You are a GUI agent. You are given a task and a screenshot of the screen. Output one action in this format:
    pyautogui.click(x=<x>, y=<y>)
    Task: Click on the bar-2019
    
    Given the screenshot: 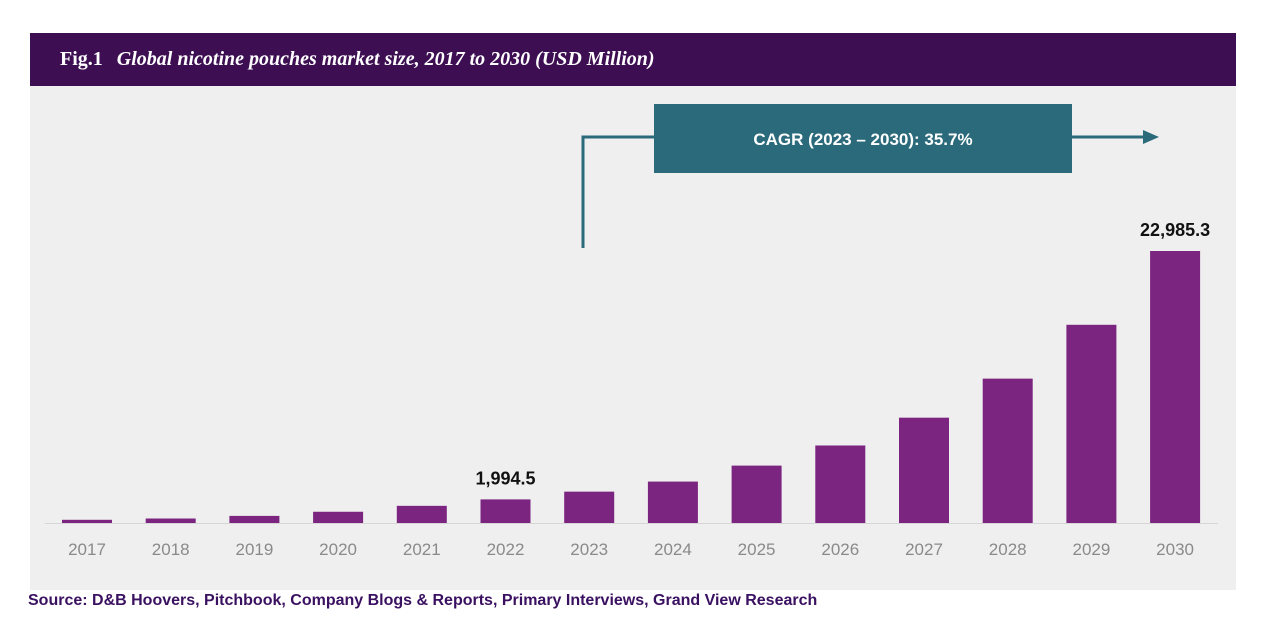 What is the action you would take?
    pyautogui.click(x=254, y=519)
    